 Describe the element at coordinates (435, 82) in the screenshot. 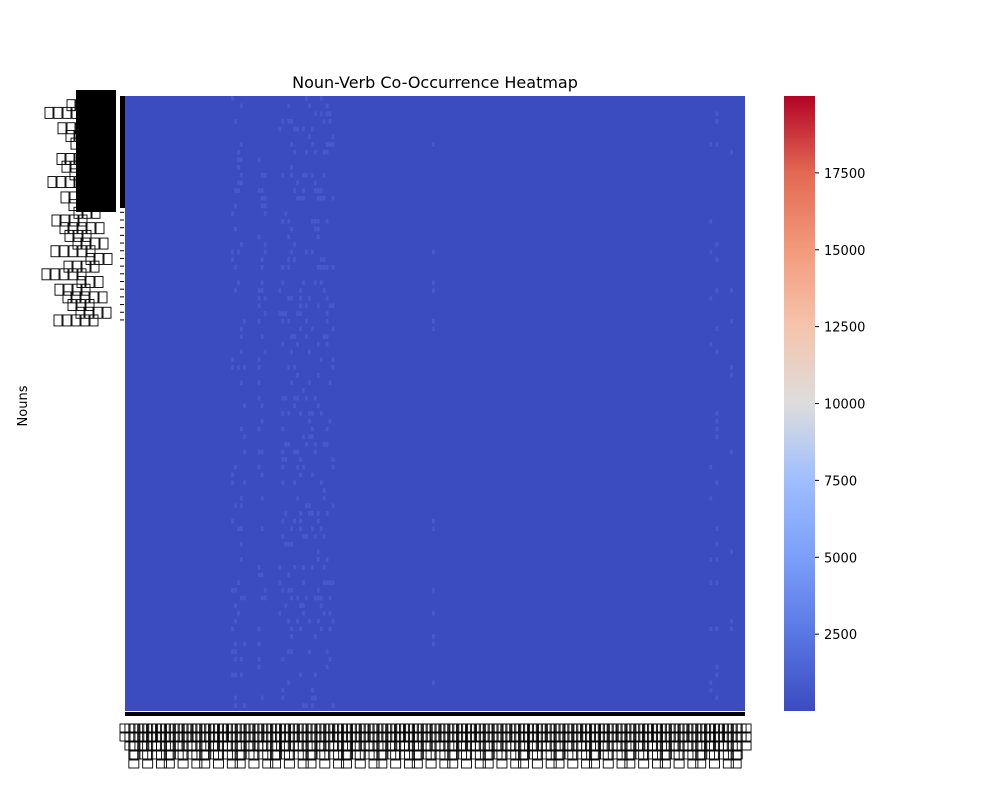

I see `chart-title: Noun-Verb Co-Occurrence Heatmap` at that location.